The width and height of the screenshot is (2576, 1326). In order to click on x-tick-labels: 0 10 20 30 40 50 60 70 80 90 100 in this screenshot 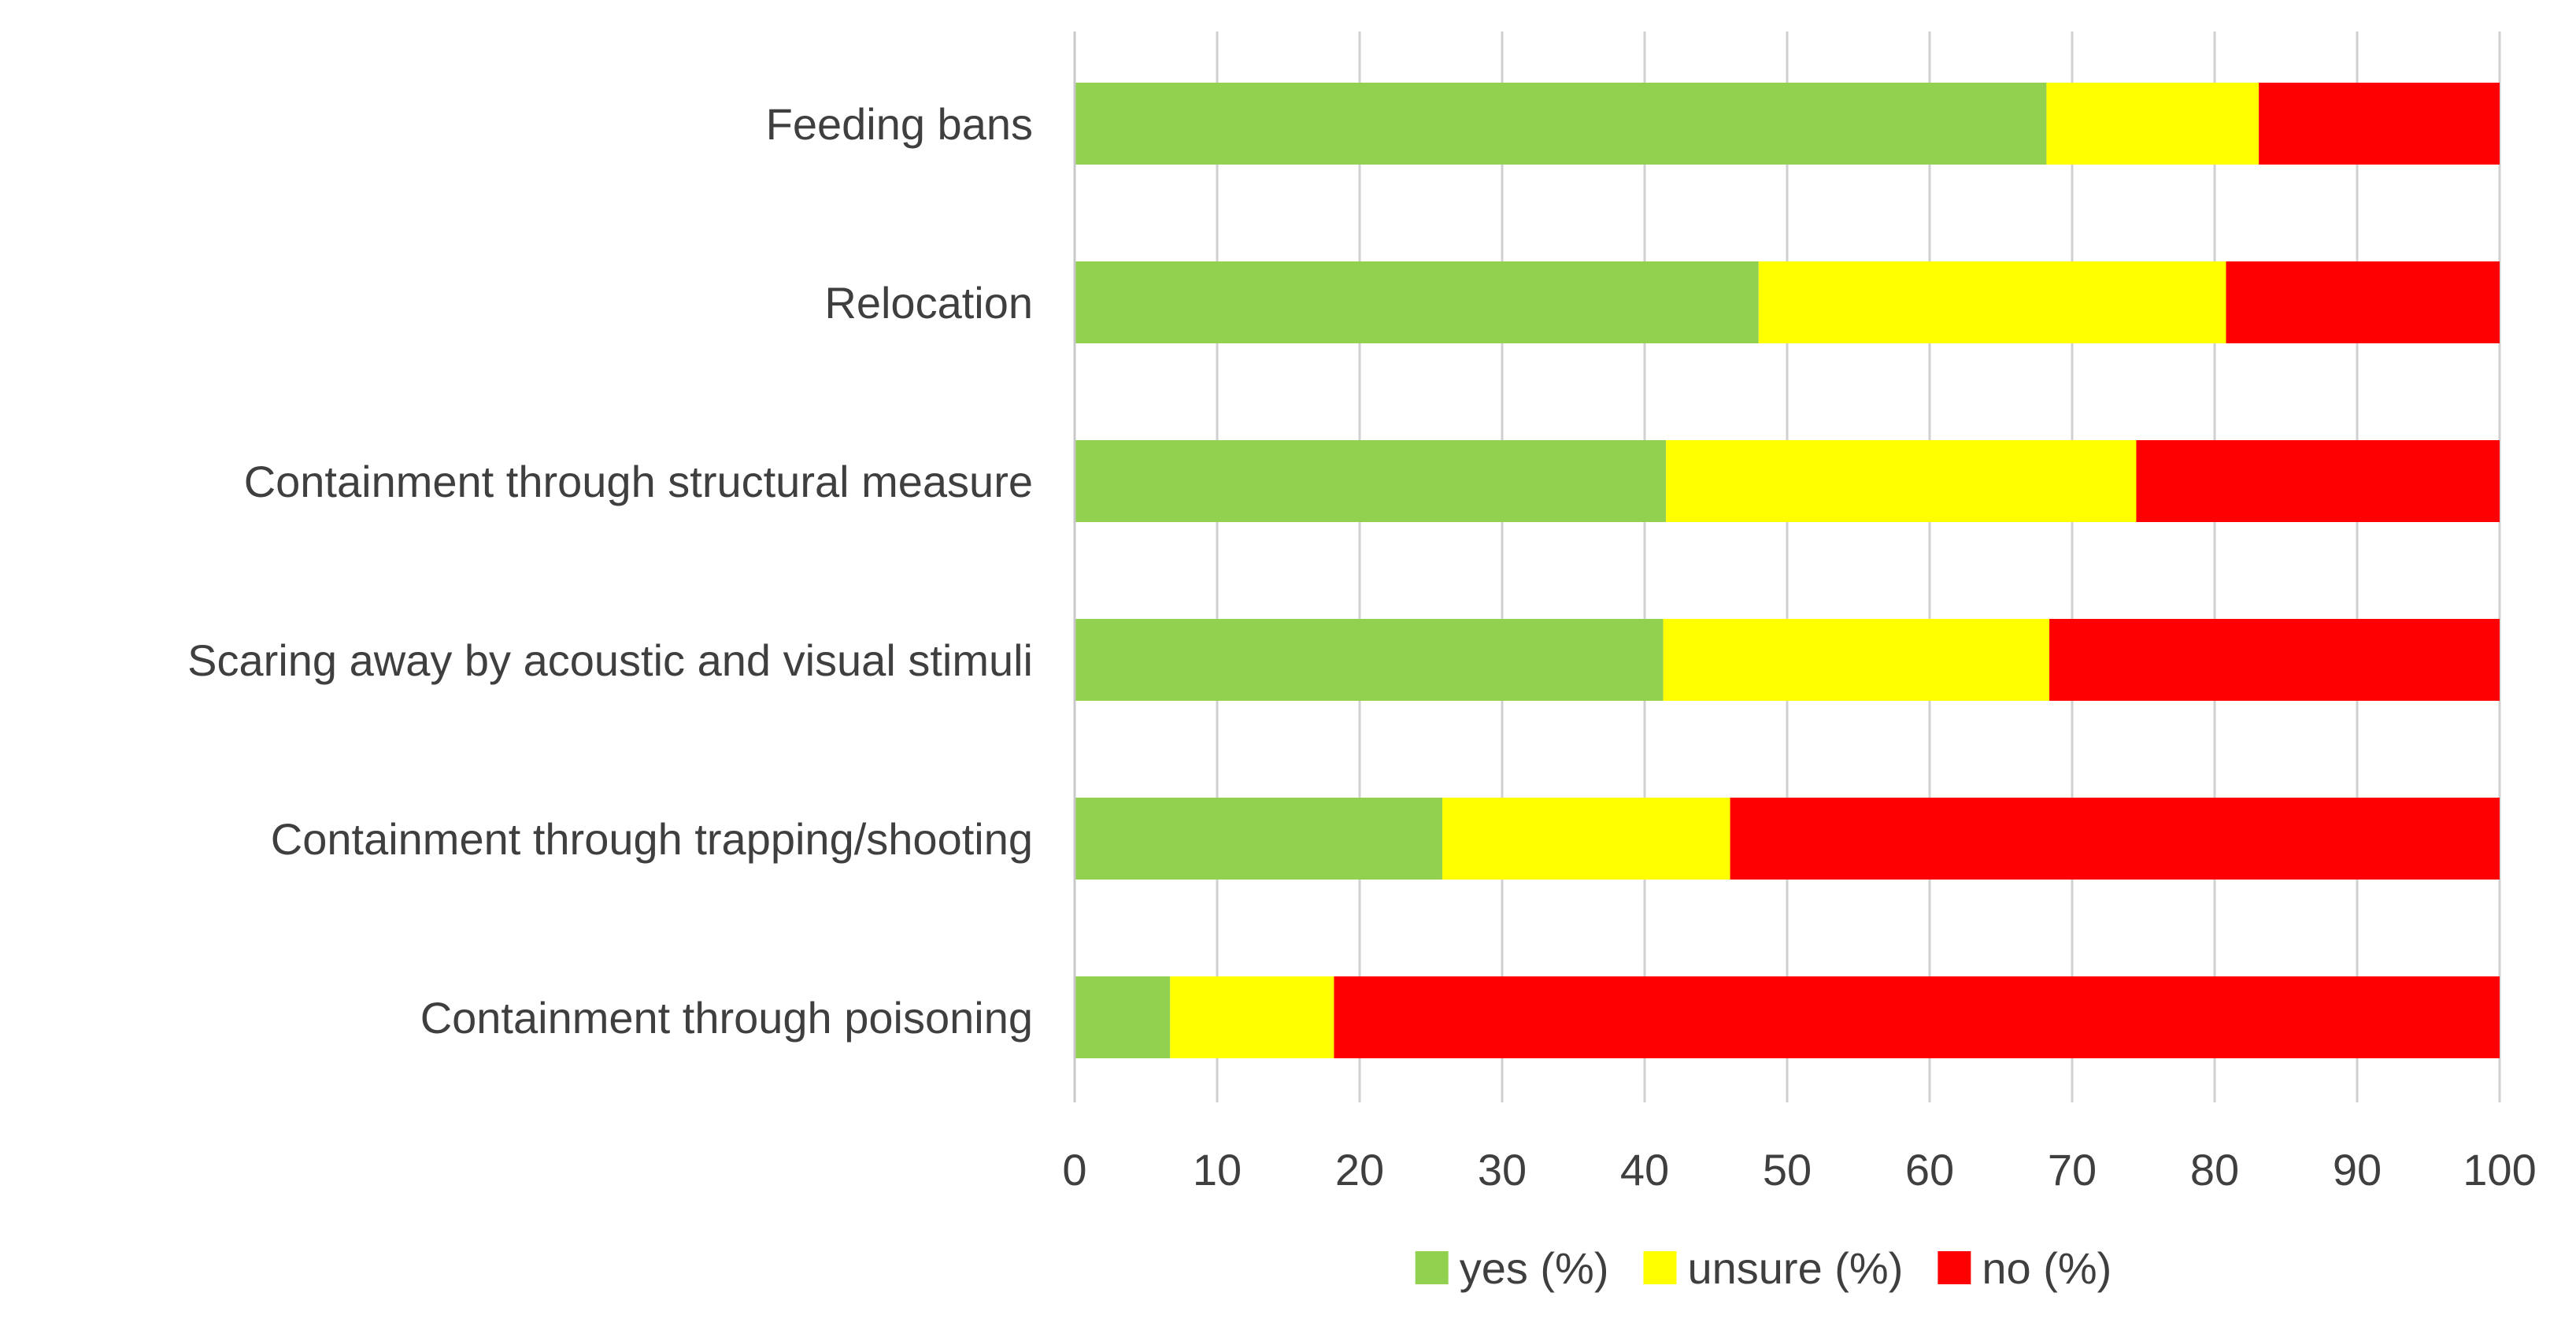, I will do `click(1799, 1170)`.